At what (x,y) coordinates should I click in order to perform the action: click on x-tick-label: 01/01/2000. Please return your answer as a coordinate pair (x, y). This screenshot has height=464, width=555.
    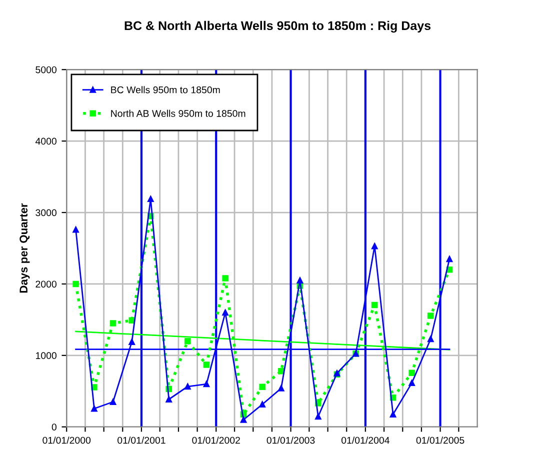
    Looking at the image, I should click on (66, 440).